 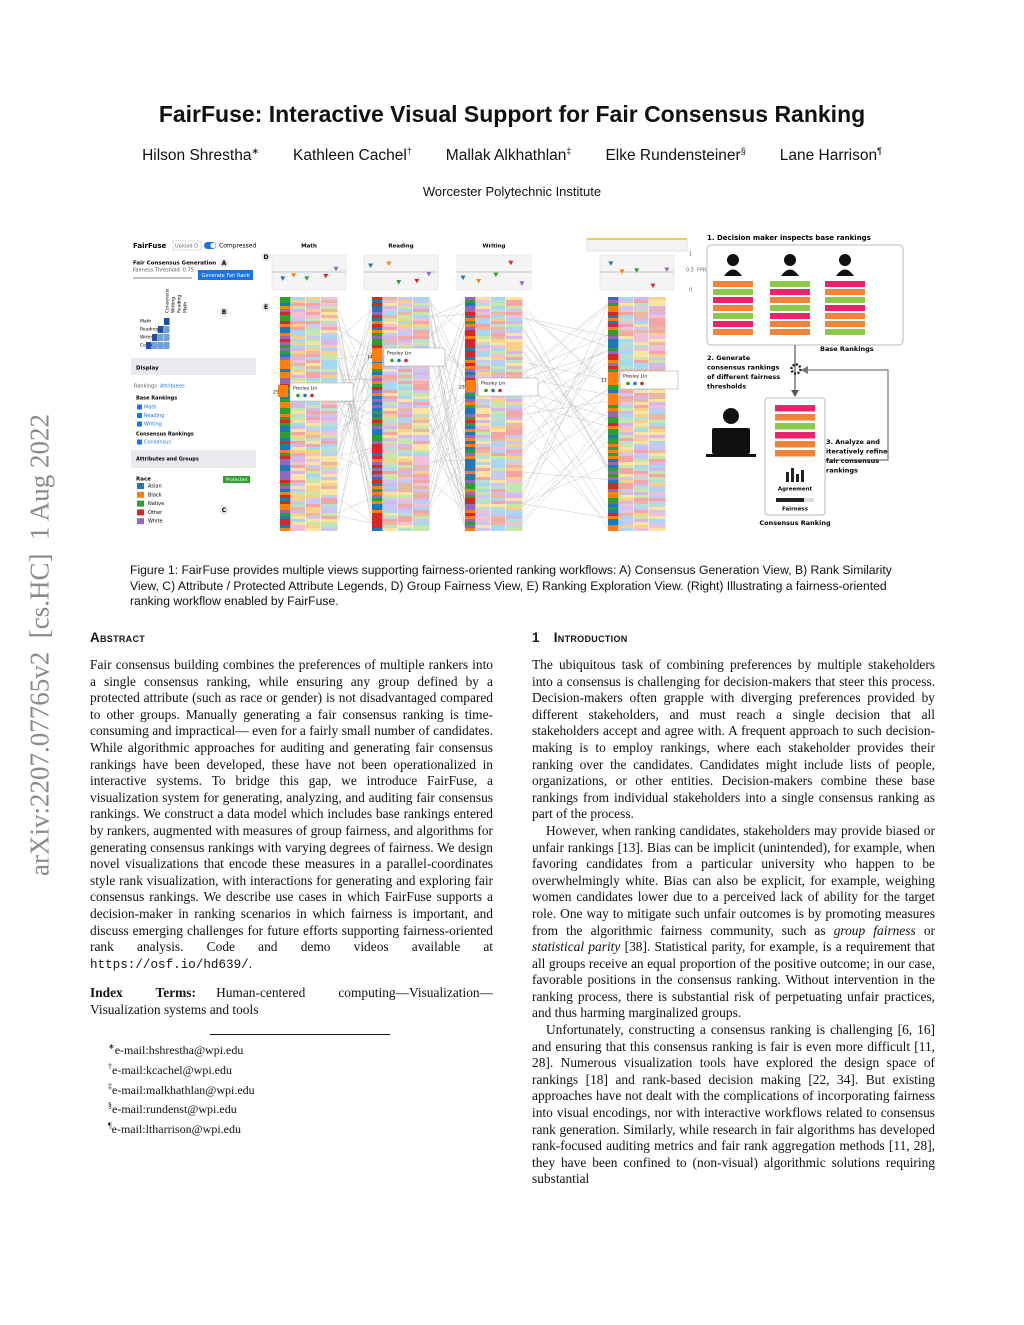 What do you see at coordinates (169, 964) in the screenshot?
I see `url: https://osf.io/hd639/` at bounding box center [169, 964].